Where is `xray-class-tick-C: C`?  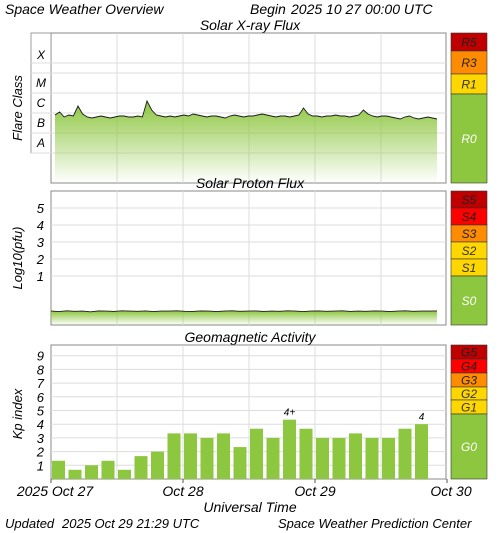
xray-class-tick-C: C is located at coordinates (41, 103).